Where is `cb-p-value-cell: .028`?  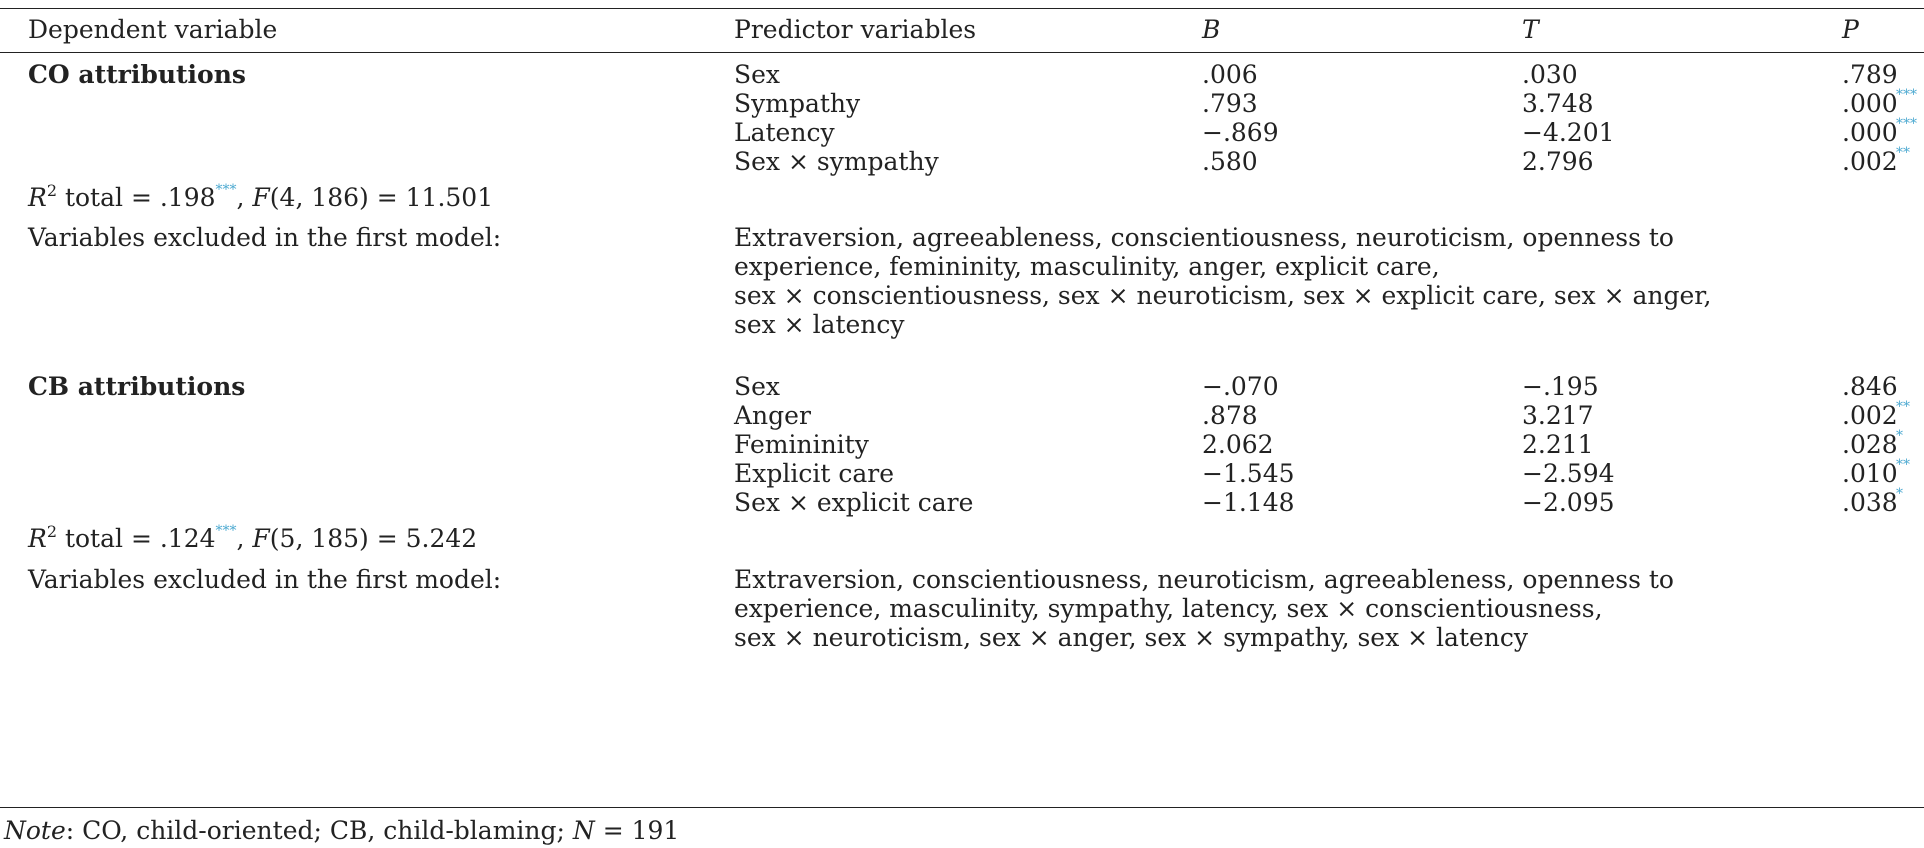 cb-p-value-cell: .028 is located at coordinates (1870, 444).